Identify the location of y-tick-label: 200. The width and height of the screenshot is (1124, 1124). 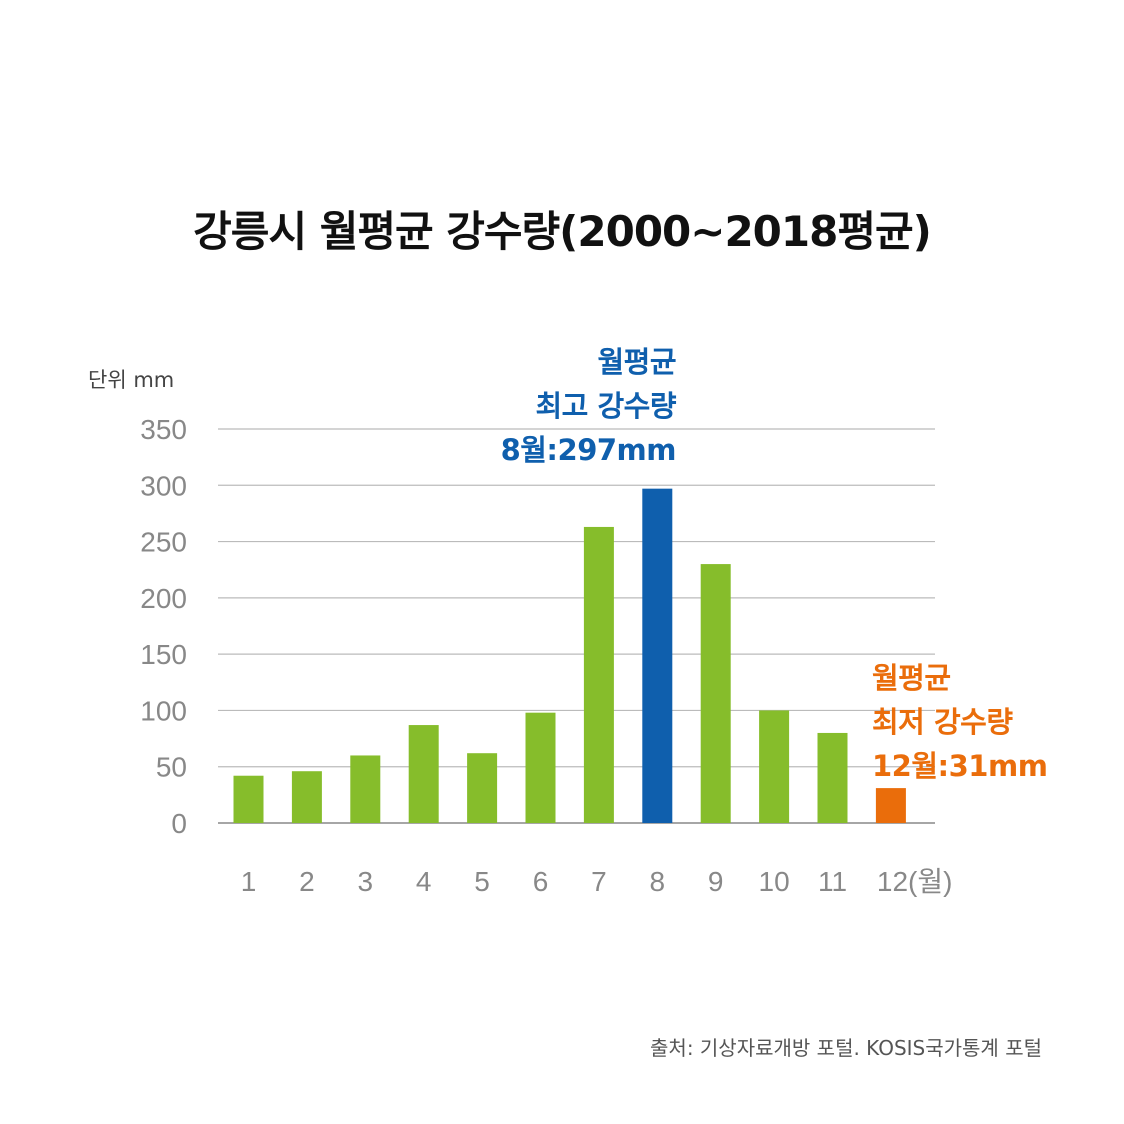
(163, 598).